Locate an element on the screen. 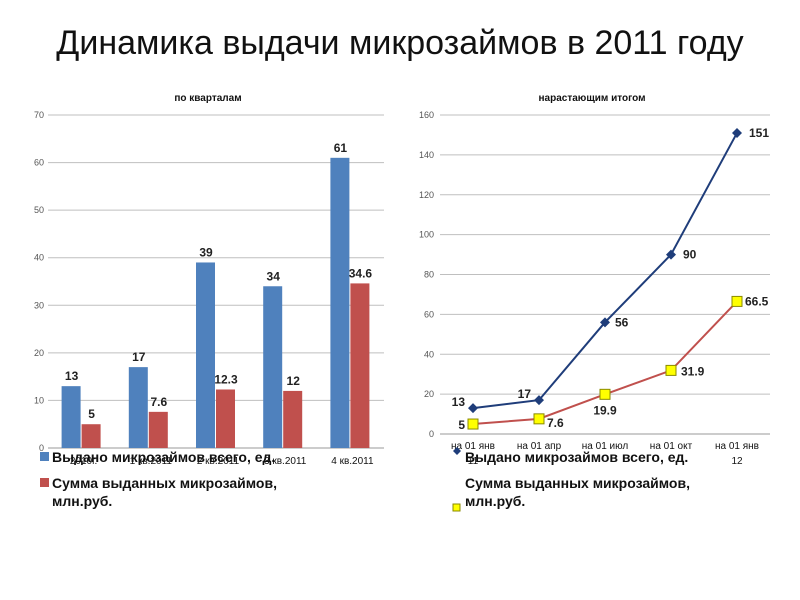  category-label: 2010г. is located at coordinates (83, 461).